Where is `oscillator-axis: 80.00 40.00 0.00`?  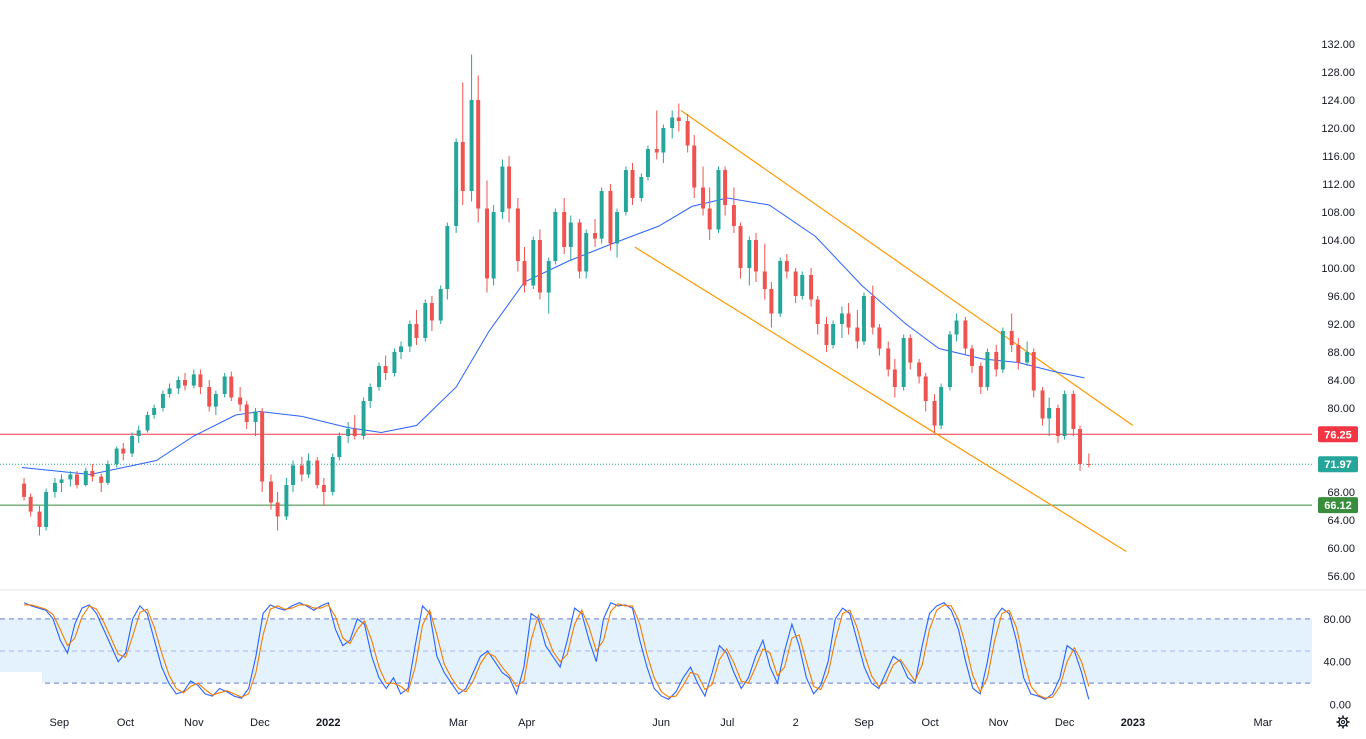
oscillator-axis: 80.00 40.00 0.00 is located at coordinates (1337, 663).